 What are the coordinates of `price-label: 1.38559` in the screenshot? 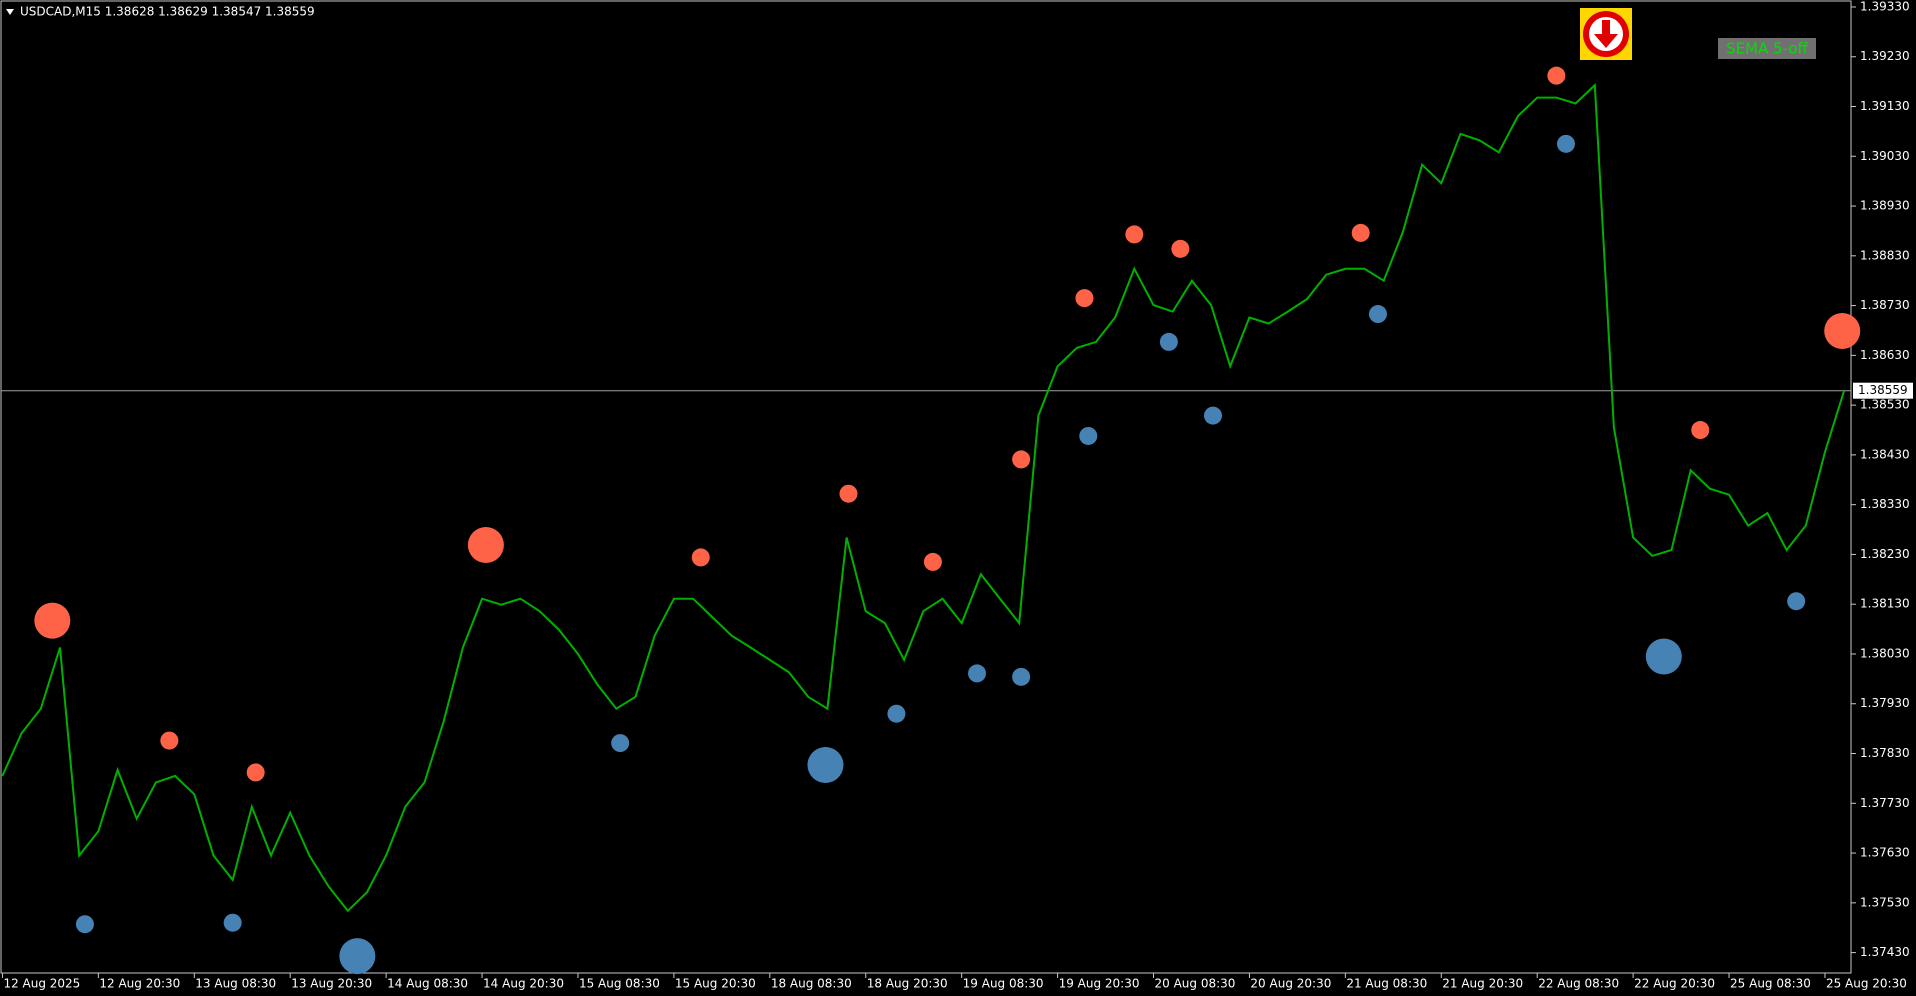 It's located at (1883, 390).